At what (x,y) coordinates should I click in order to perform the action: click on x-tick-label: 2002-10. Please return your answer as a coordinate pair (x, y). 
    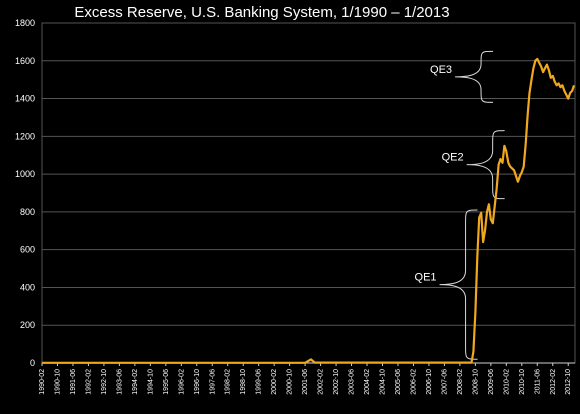
    Looking at the image, I should click on (336, 382).